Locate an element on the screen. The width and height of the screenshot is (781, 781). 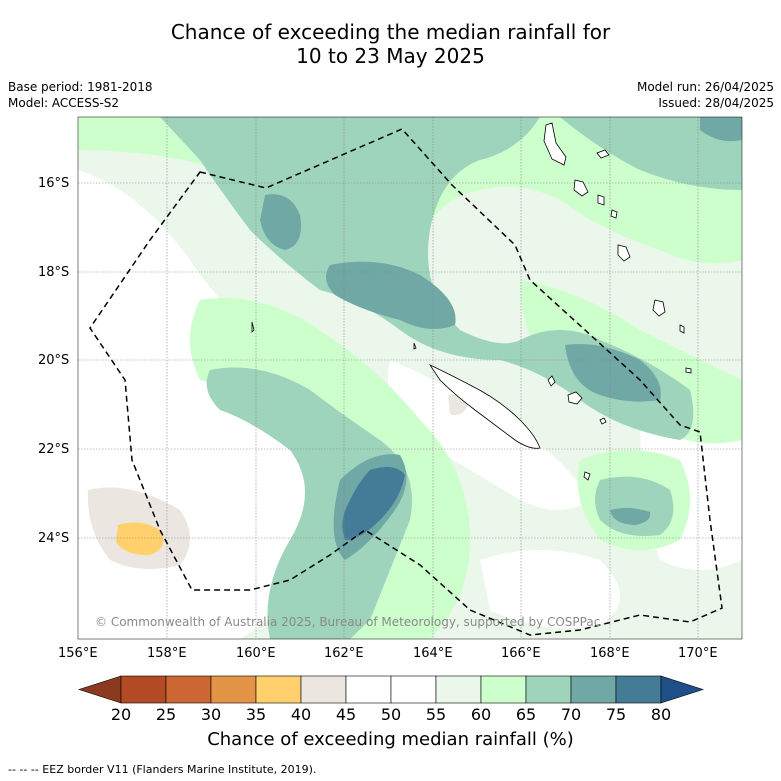
lat-label: 22°S is located at coordinates (54, 449).